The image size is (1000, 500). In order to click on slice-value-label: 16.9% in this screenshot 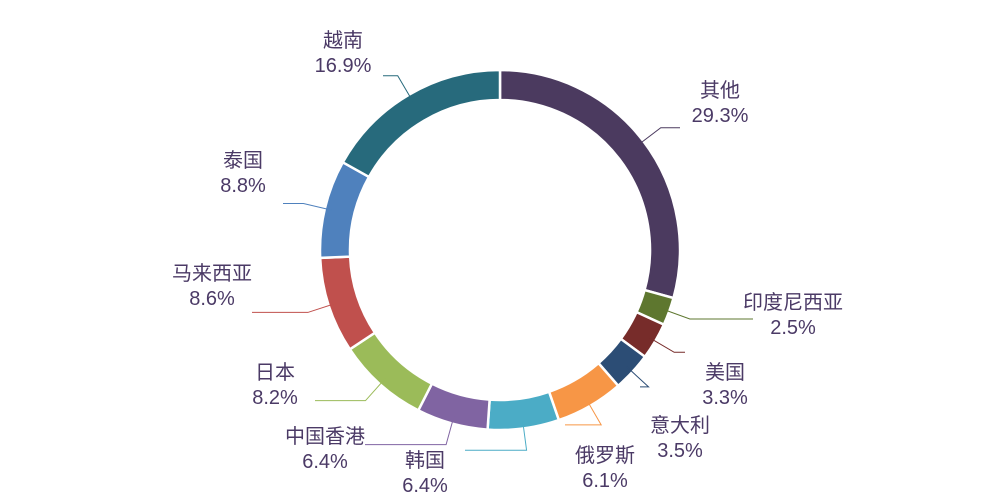, I will do `click(343, 66)`.